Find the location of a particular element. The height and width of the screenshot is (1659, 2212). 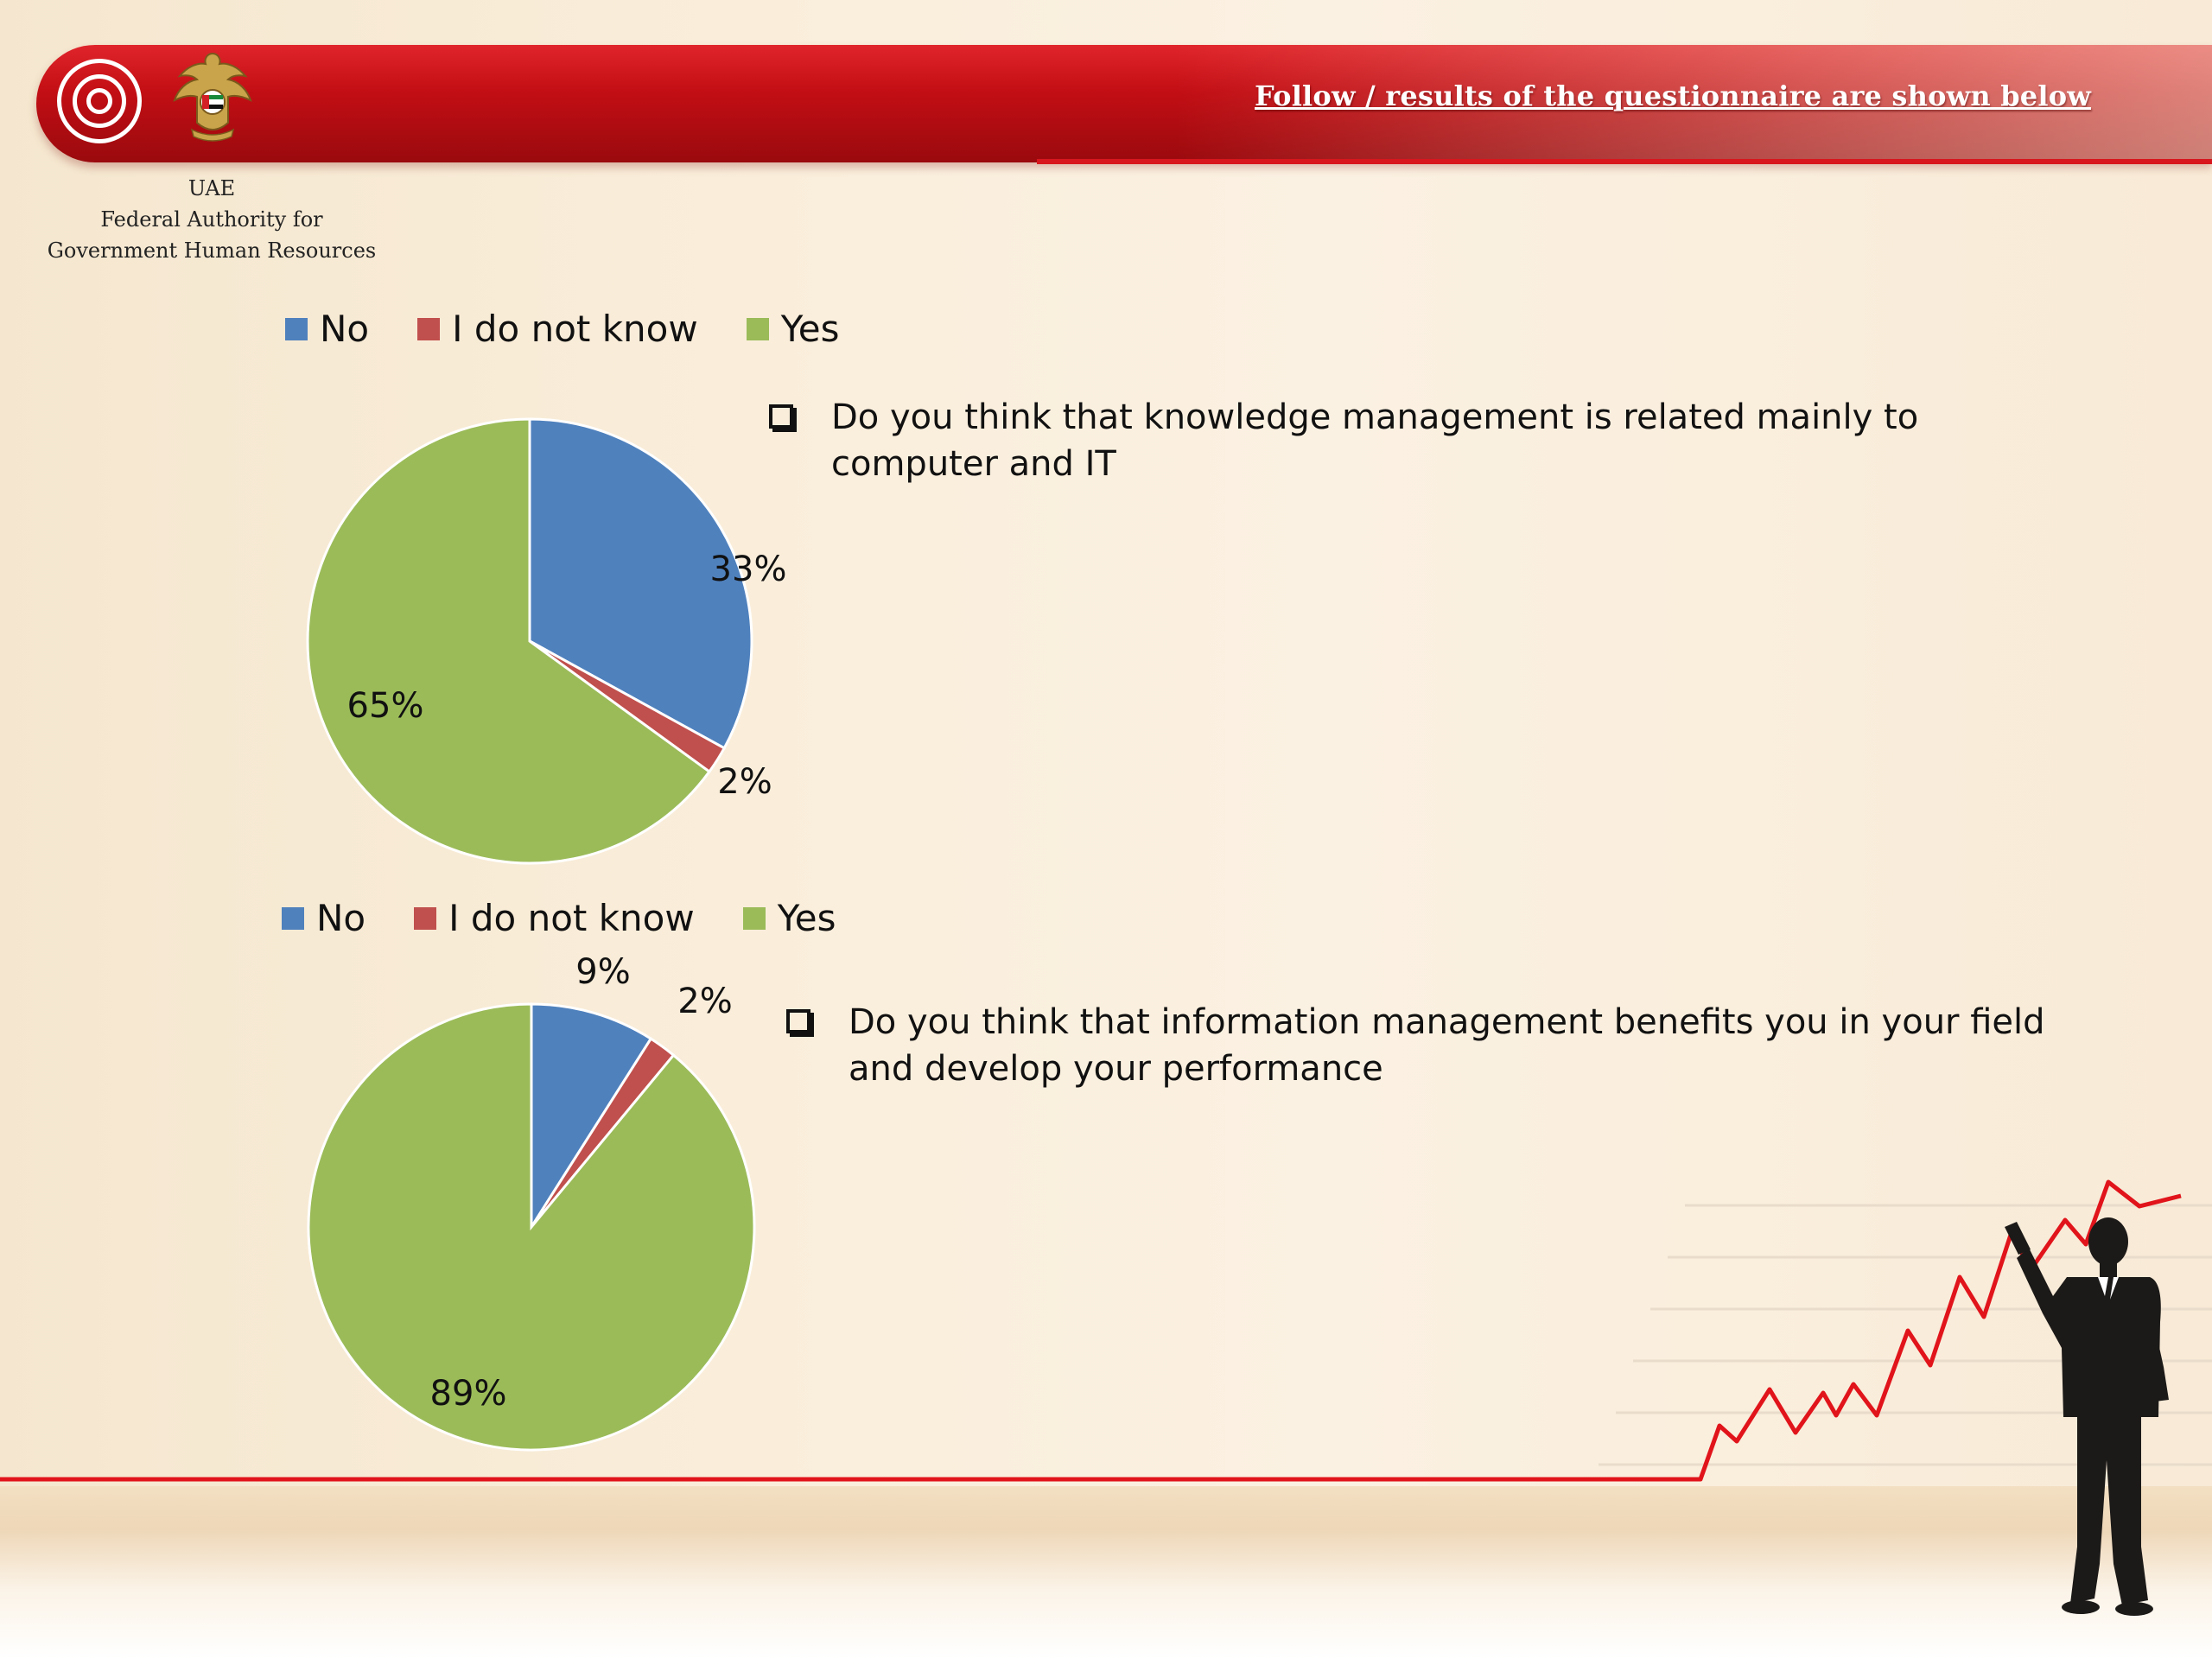

pie-chart-2: 9% 2% 89% is located at coordinates (531, 1202).